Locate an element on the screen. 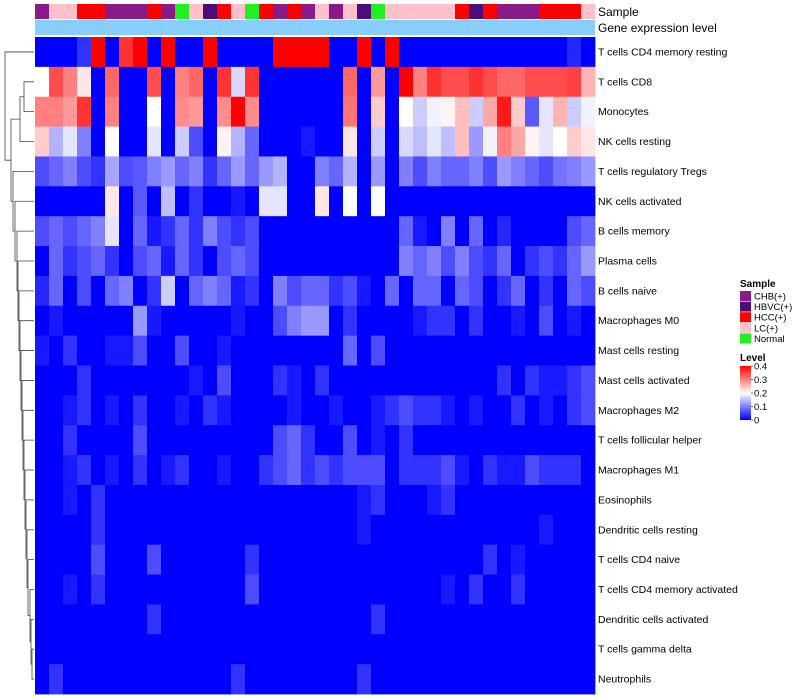  sample-legend-label: LC(+) is located at coordinates (766, 328).